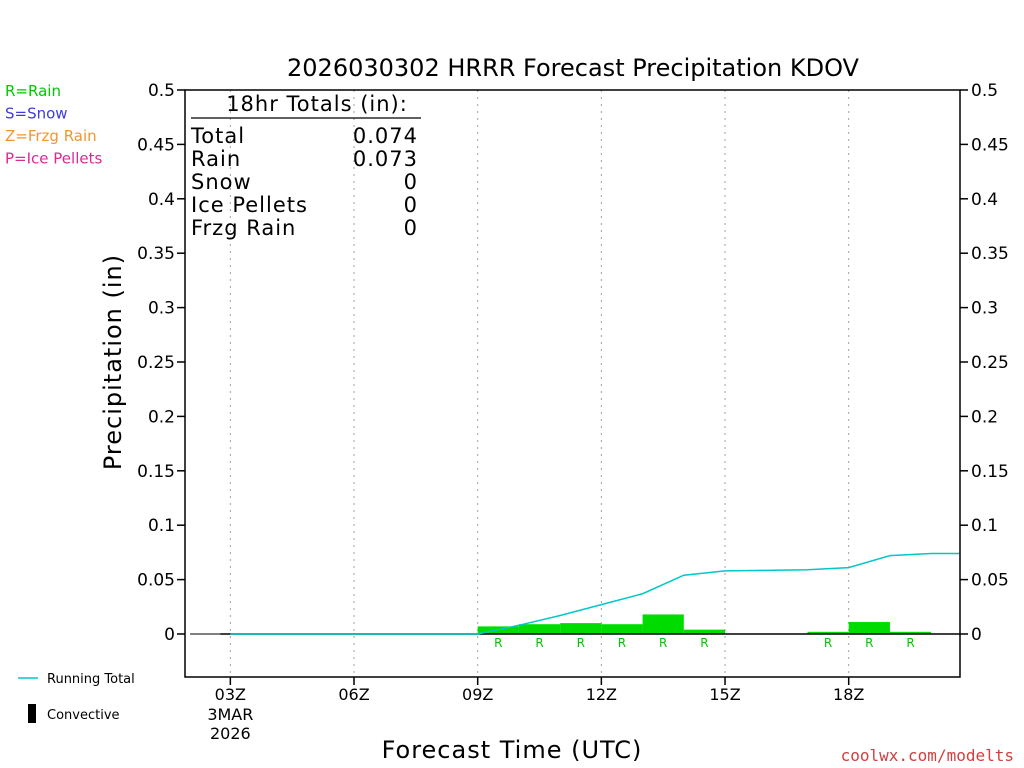  Describe the element at coordinates (622, 643) in the screenshot. I see `ptype-marker-3: R` at that location.